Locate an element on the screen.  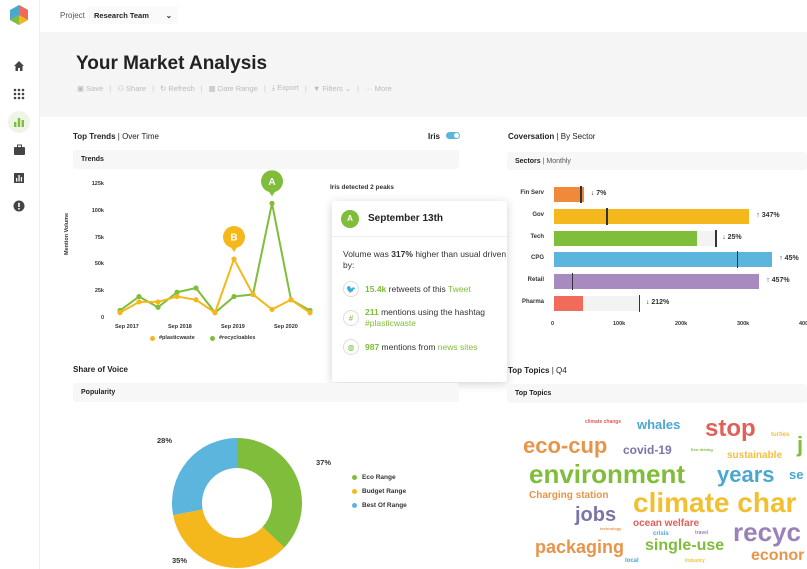
topic-word: local is located at coordinates (632, 561).